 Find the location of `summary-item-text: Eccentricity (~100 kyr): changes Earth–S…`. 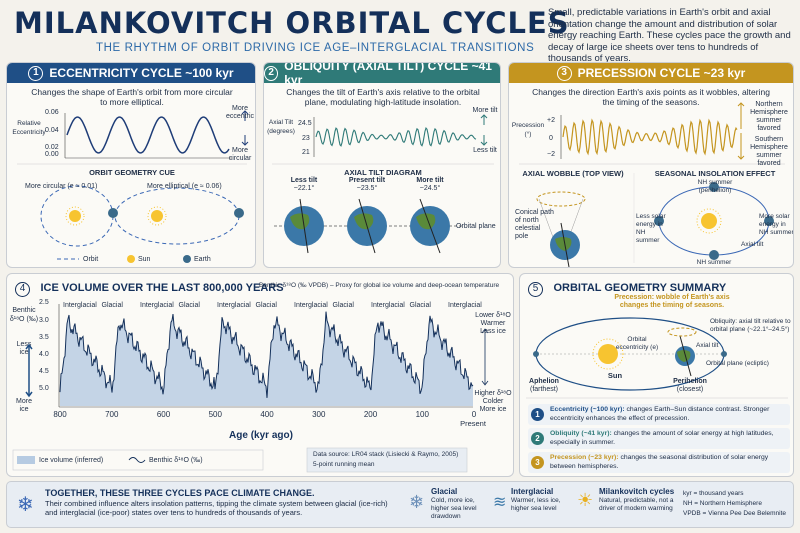

summary-item-text: Eccentricity (~100 kyr): changes Earth–S… is located at coordinates (660, 414).